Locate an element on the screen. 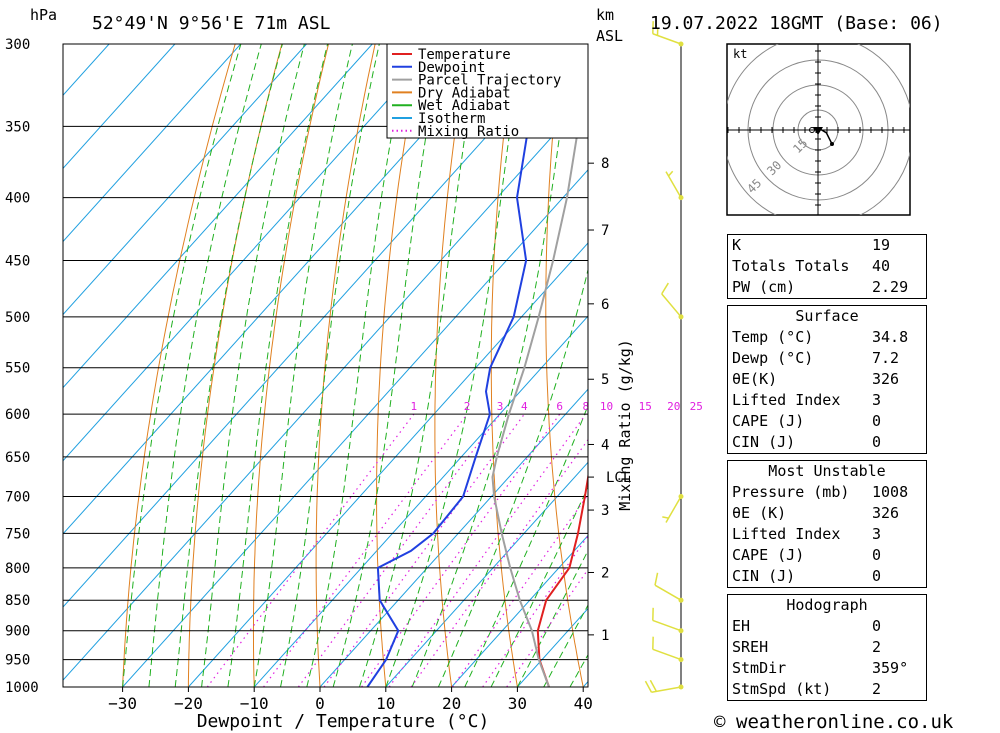 This screenshot has height=733, width=1000. height-tick-label: 5 is located at coordinates (605, 380).